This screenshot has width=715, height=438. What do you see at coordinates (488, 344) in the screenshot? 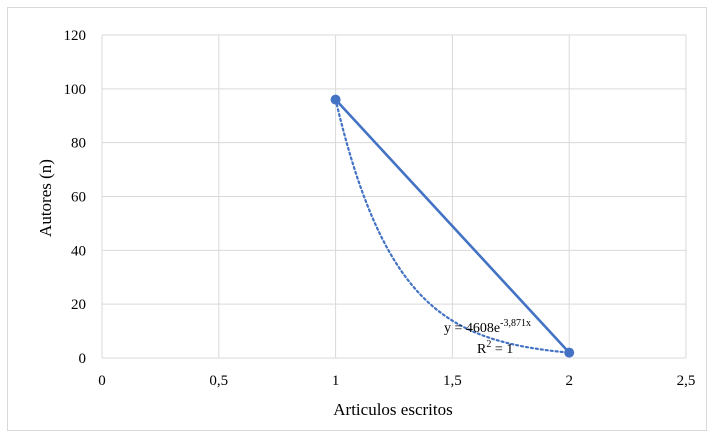
I see `trendline-r2-exponent: 2` at bounding box center [488, 344].